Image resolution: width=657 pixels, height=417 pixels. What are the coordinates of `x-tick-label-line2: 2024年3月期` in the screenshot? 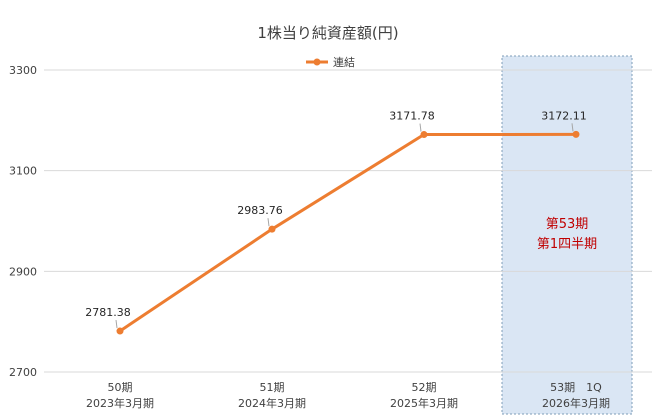 It's located at (272, 403).